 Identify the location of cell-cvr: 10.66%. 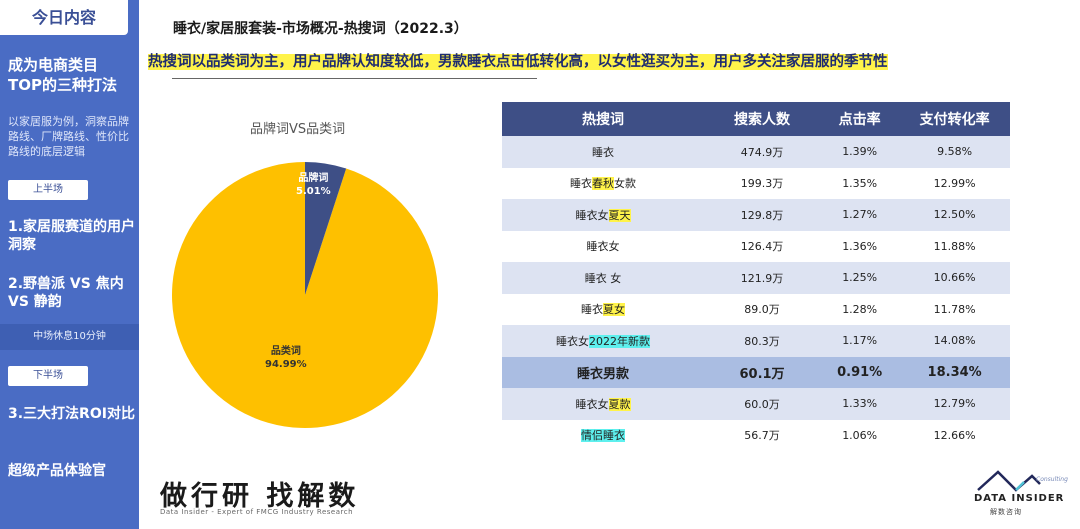
(954, 278).